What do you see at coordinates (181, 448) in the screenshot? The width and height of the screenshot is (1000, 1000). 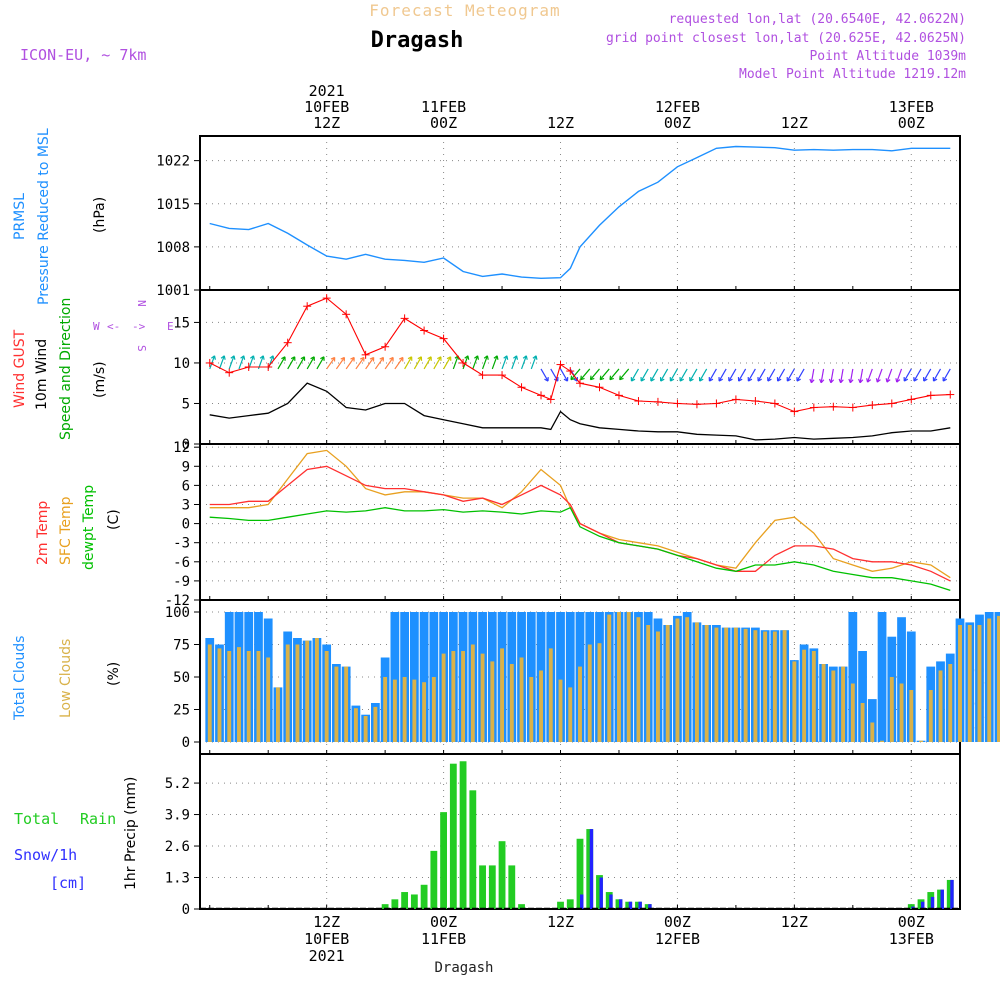 I see `y-tick-label: 12` at bounding box center [181, 448].